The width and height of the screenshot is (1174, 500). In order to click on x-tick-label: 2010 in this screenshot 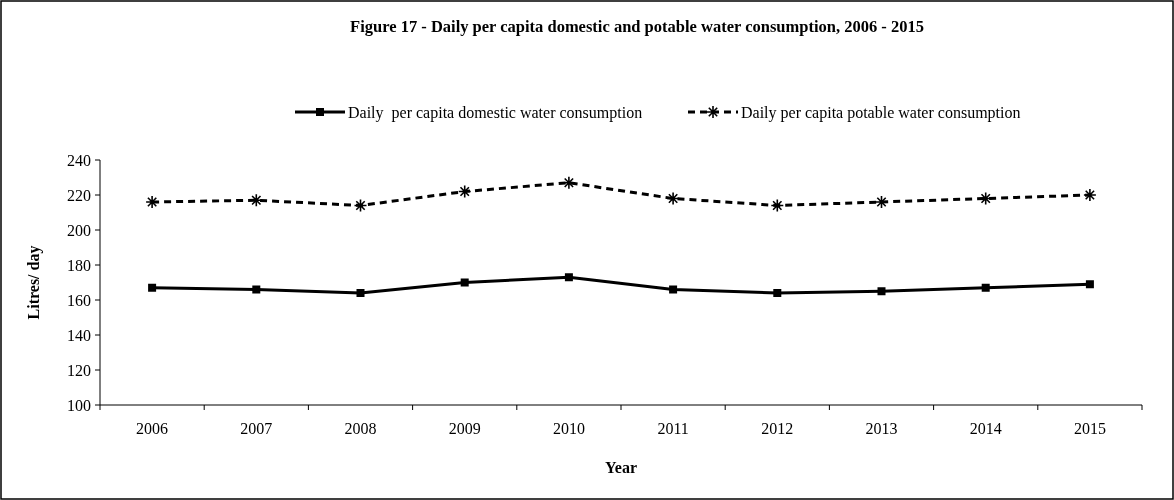, I will do `click(568, 428)`.